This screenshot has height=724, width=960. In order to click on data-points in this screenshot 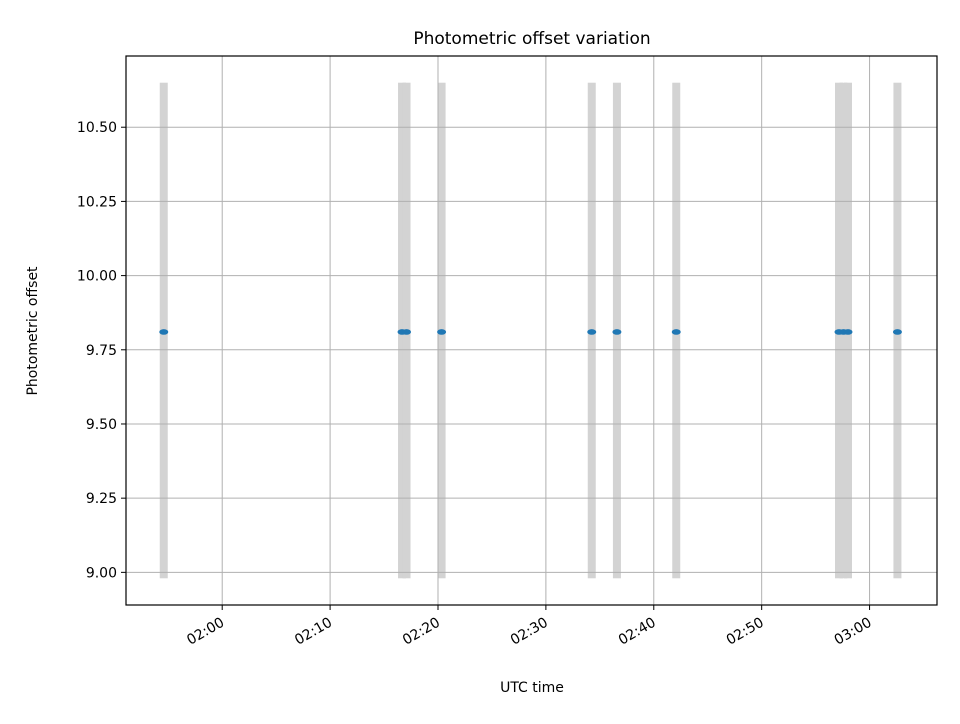, I will do `click(530, 332)`.